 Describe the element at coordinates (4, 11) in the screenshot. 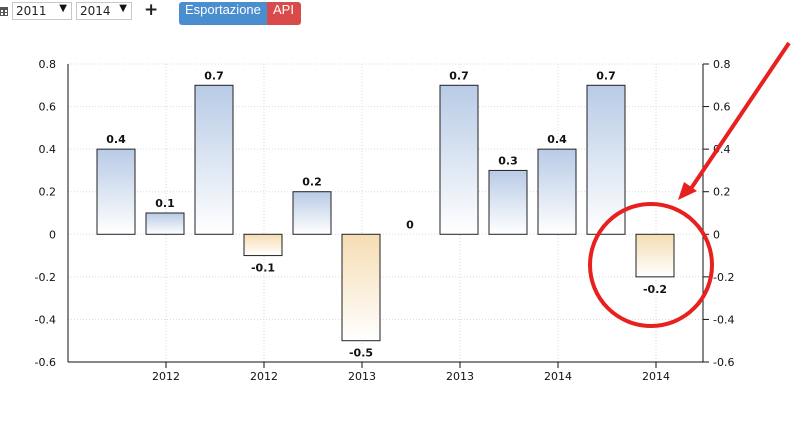

I see `calendar-icon` at that location.